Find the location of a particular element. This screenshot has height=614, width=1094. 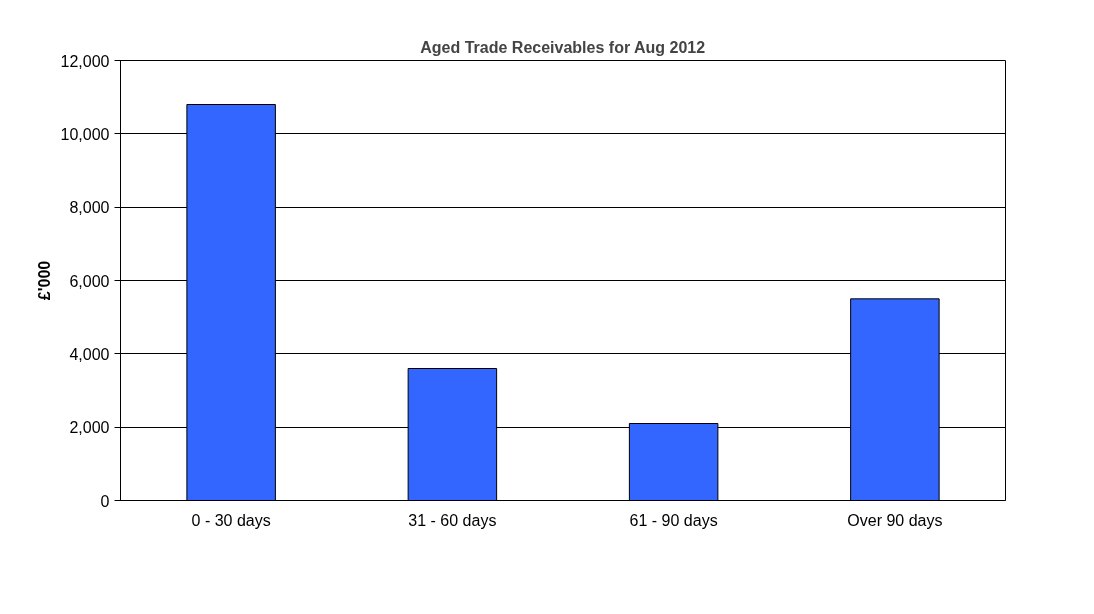

x-tick-label: 31 - 60 days is located at coordinates (452, 520).